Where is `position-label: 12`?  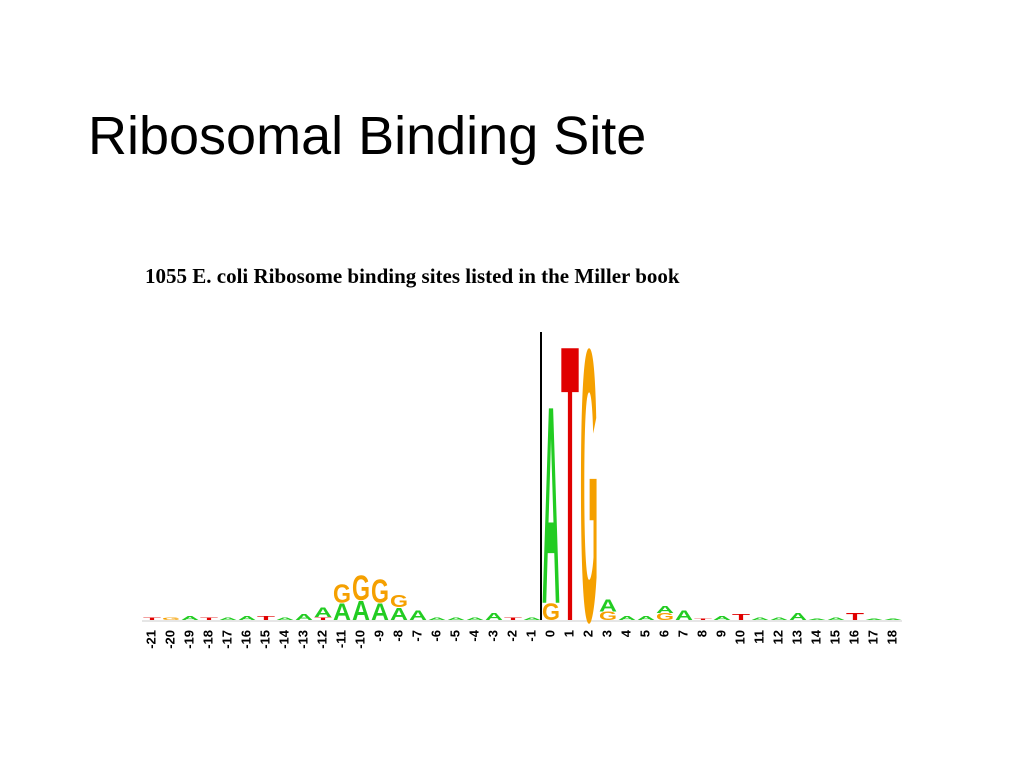
position-label: 12 is located at coordinates (777, 637).